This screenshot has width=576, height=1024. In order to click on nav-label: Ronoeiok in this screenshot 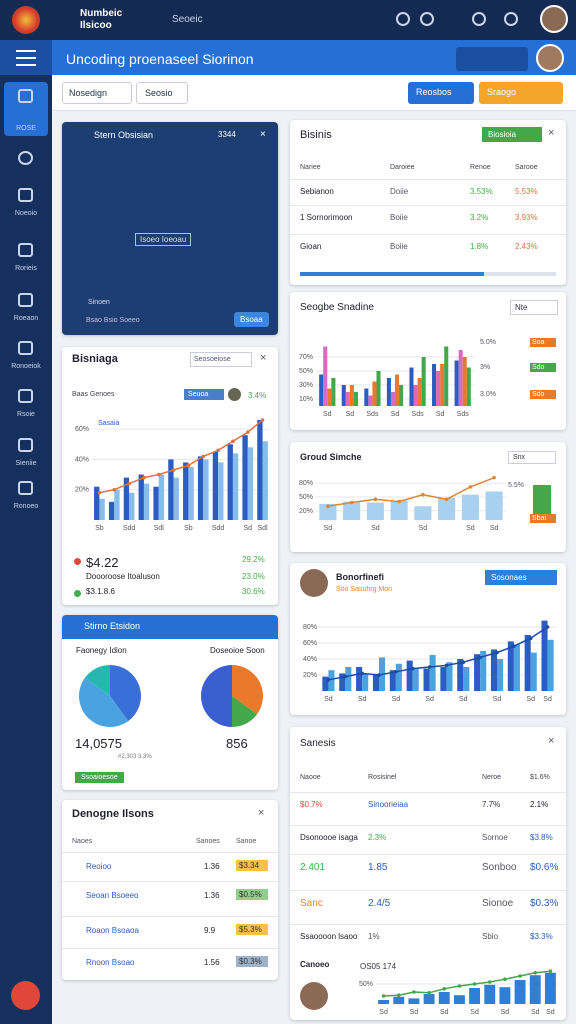, I will do `click(26, 366)`.